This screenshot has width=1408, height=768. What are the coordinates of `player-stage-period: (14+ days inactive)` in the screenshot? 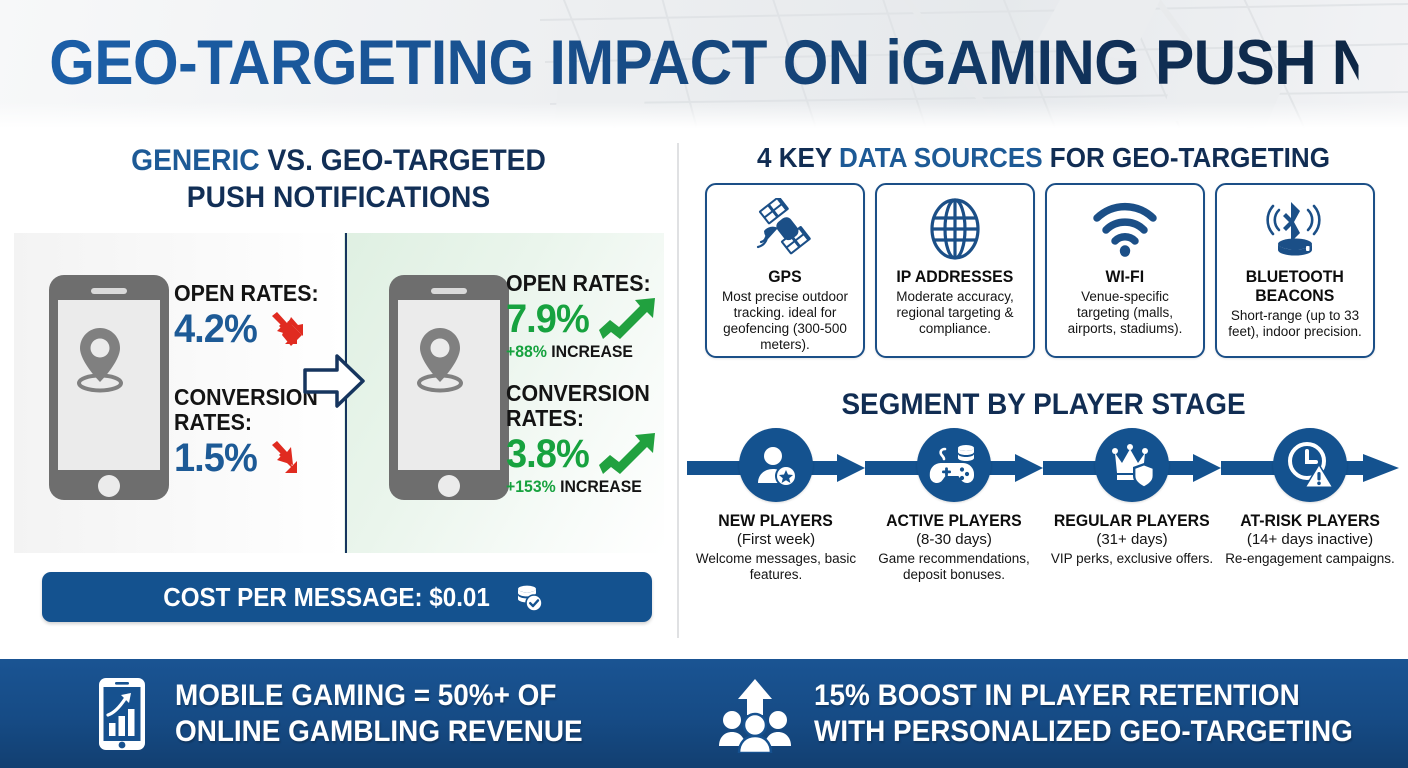 It's located at (1310, 539).